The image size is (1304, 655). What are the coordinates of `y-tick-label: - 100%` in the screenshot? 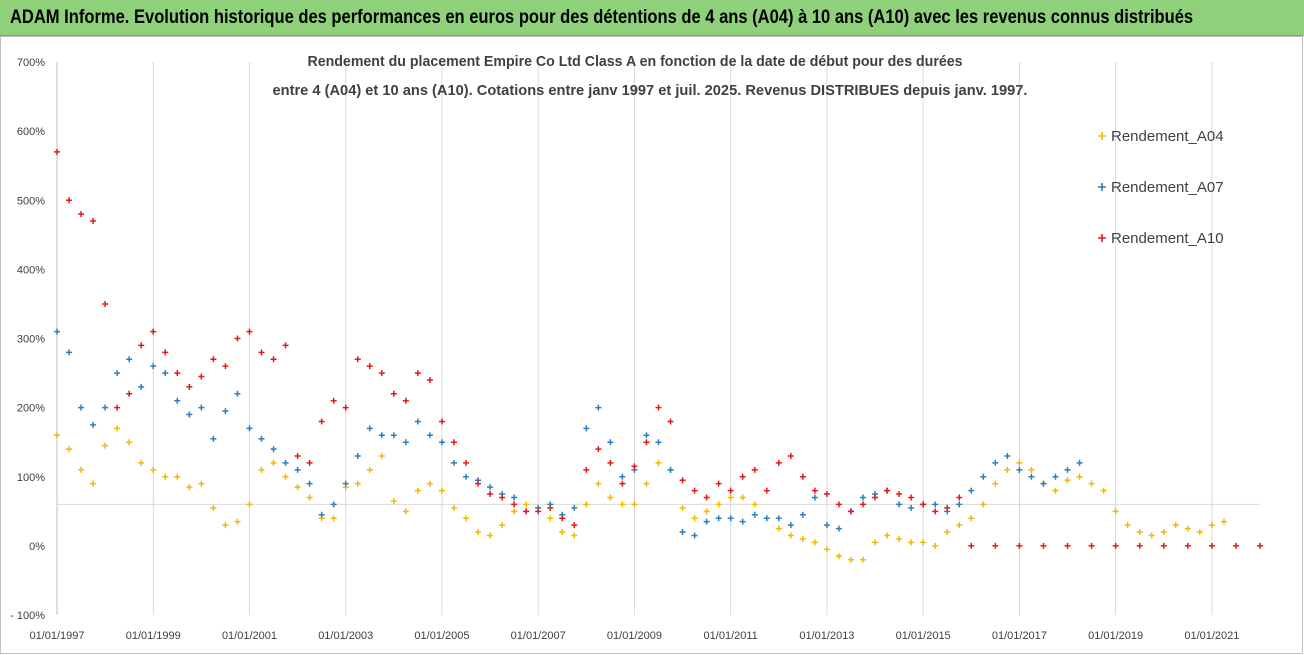 It's located at (27, 616).